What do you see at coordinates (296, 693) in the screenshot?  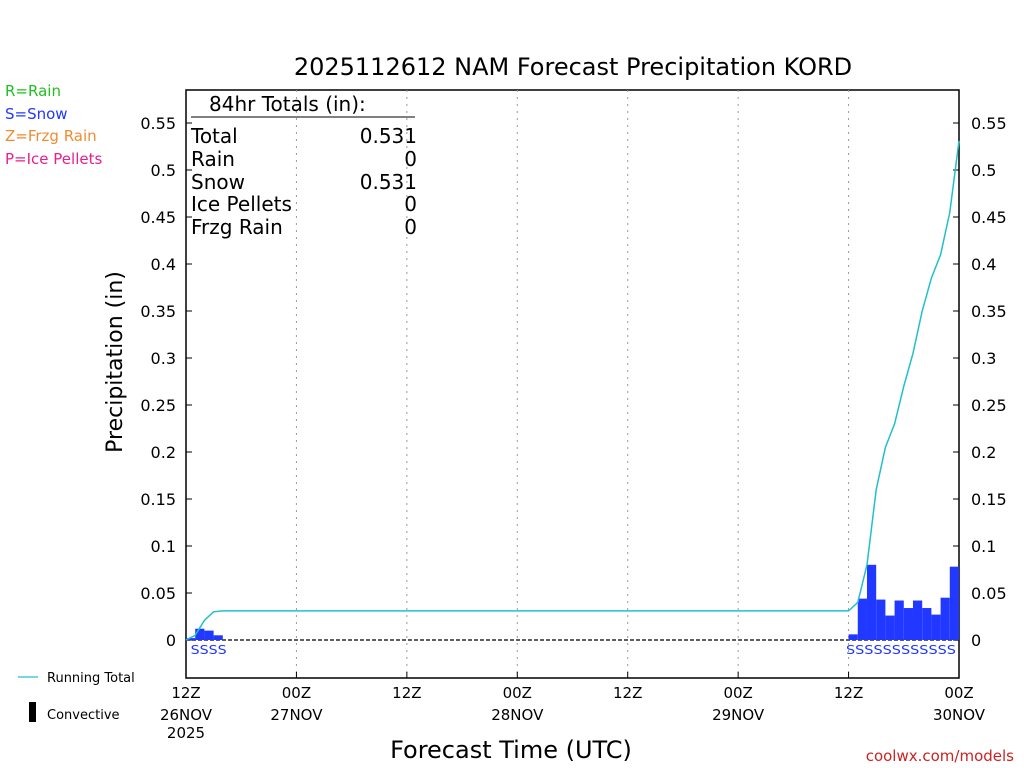 I see `x-tick-time-1: 00Z` at bounding box center [296, 693].